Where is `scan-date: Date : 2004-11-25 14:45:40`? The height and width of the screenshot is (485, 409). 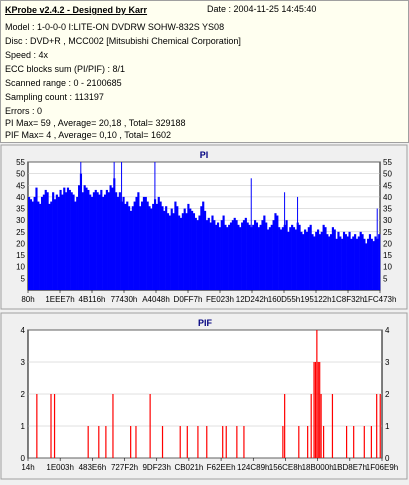 scan-date: Date : 2004-11-25 14:45:40 is located at coordinates (262, 9).